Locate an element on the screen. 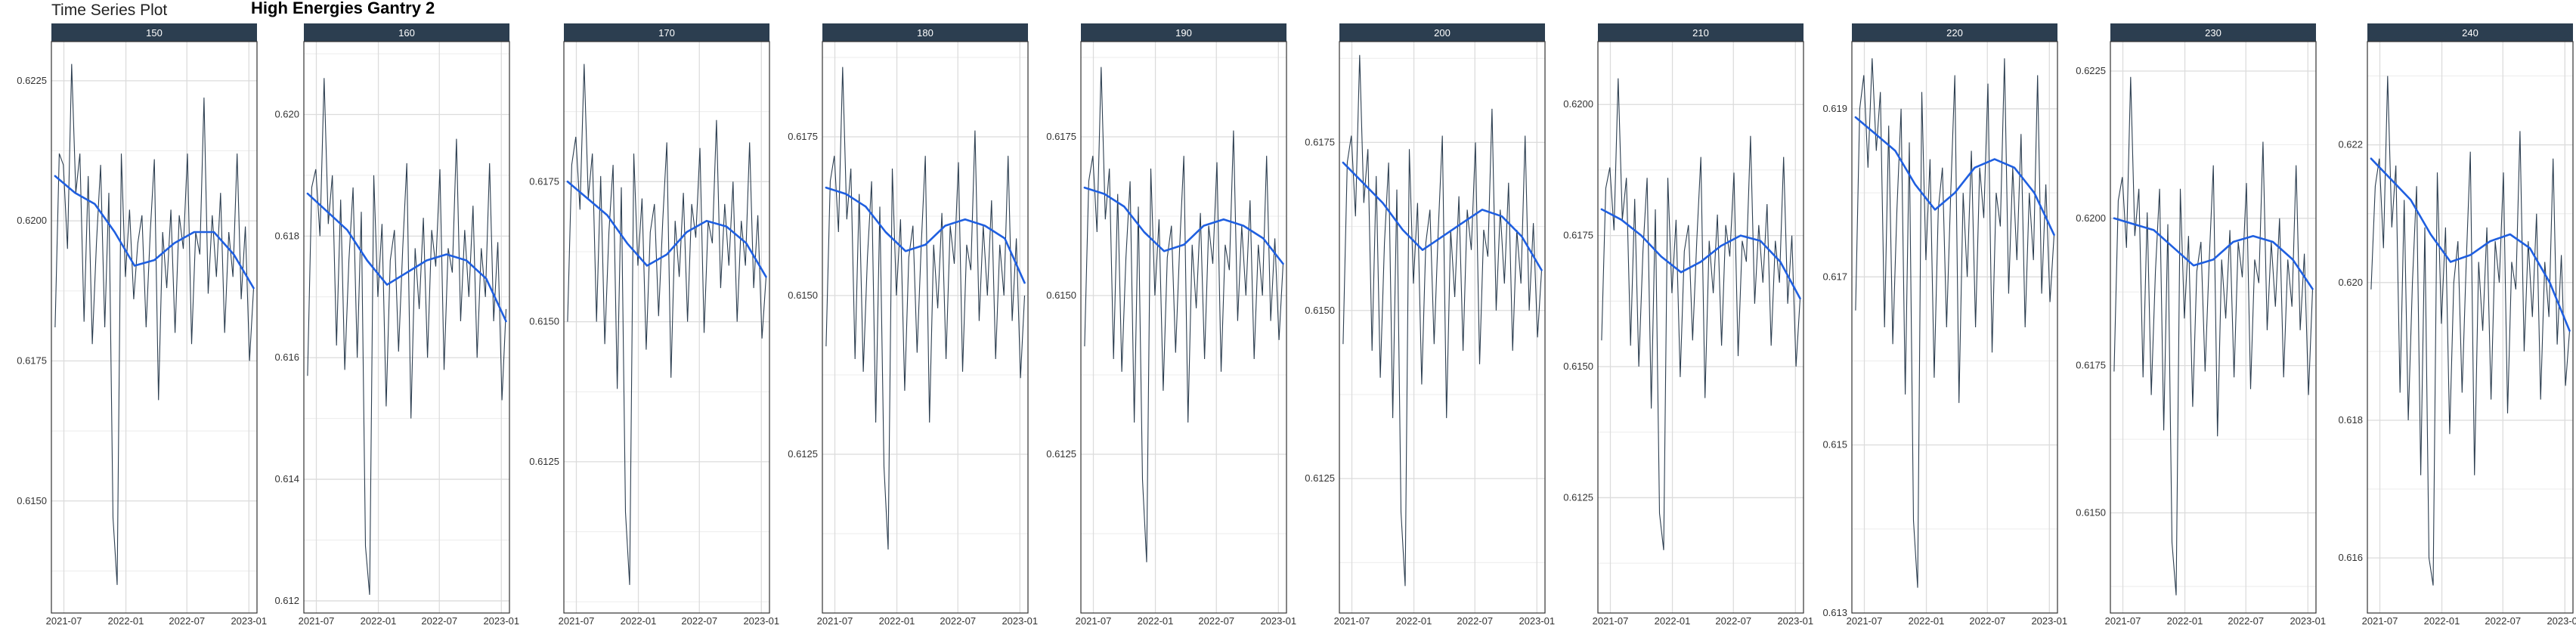 The image size is (2576, 644). y-tick-label: 0.6225 is located at coordinates (2091, 70).